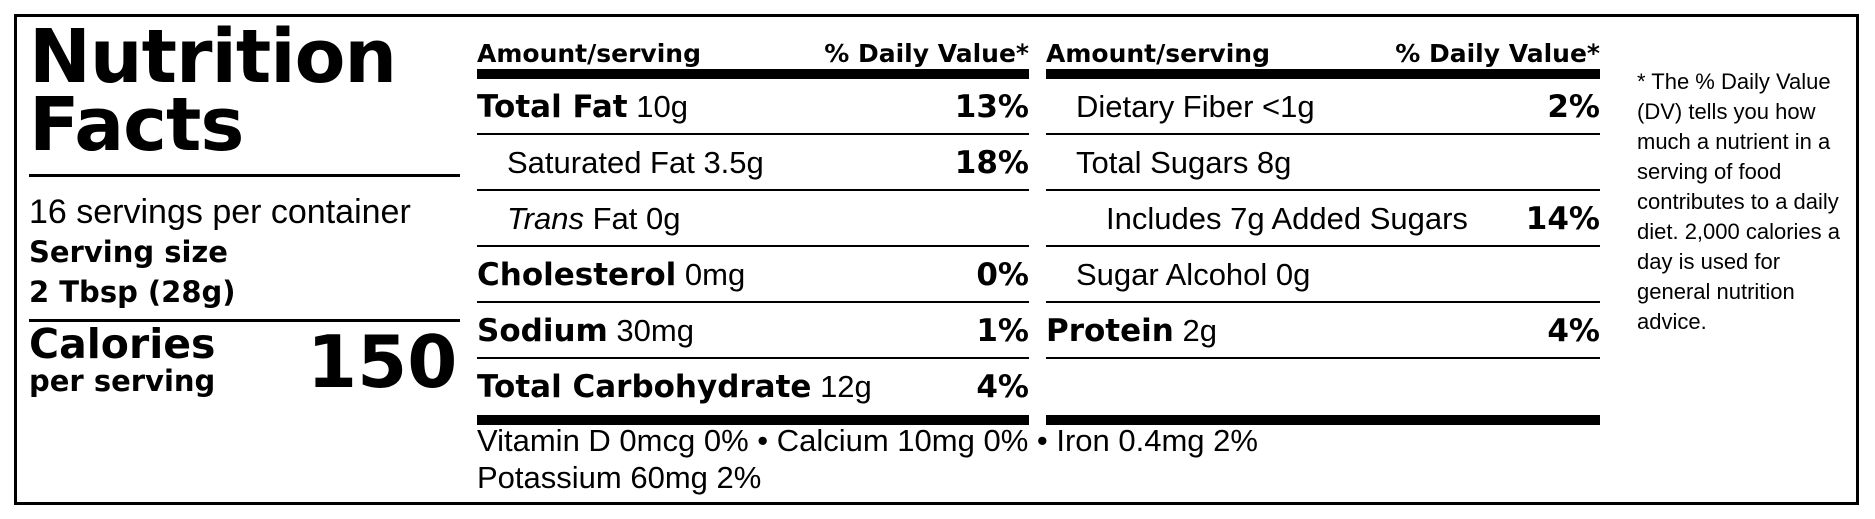  Describe the element at coordinates (1002, 331) in the screenshot. I see `nutrient-dv: 1%` at that location.